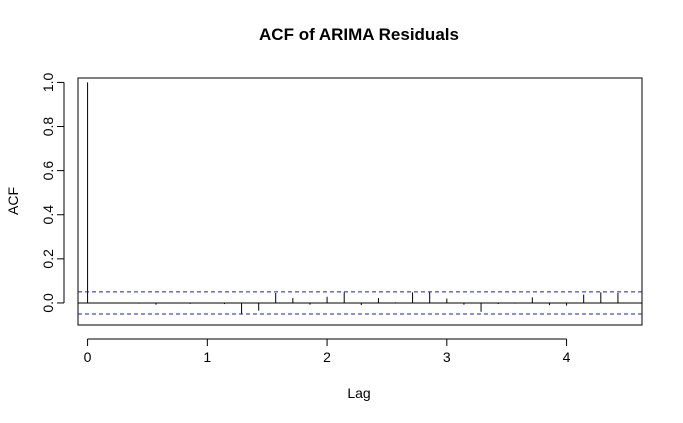 The image size is (683, 423). What do you see at coordinates (48, 171) in the screenshot?
I see `y-tick-label: 0.6` at bounding box center [48, 171].